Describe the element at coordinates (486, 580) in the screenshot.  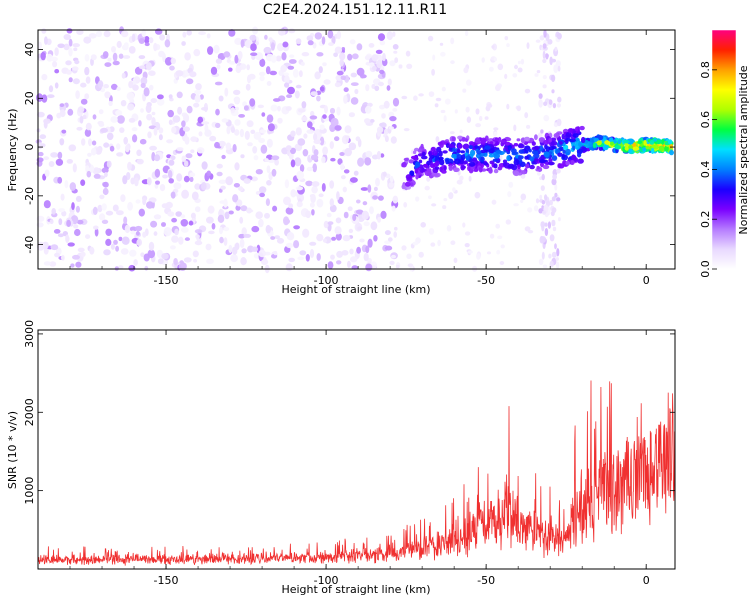
I see `x-tick-label: -50` at that location.